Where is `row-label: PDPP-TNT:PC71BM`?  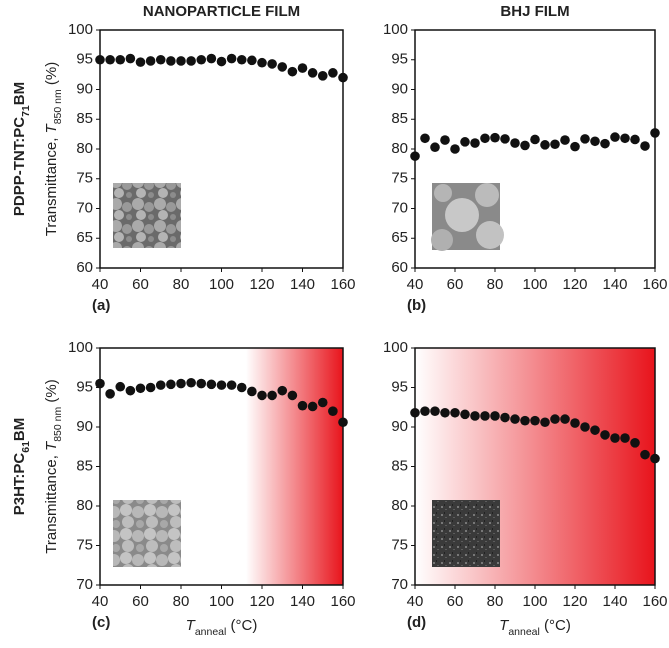 row-label: PDPP-TNT:PC71BM is located at coordinates (21, 149).